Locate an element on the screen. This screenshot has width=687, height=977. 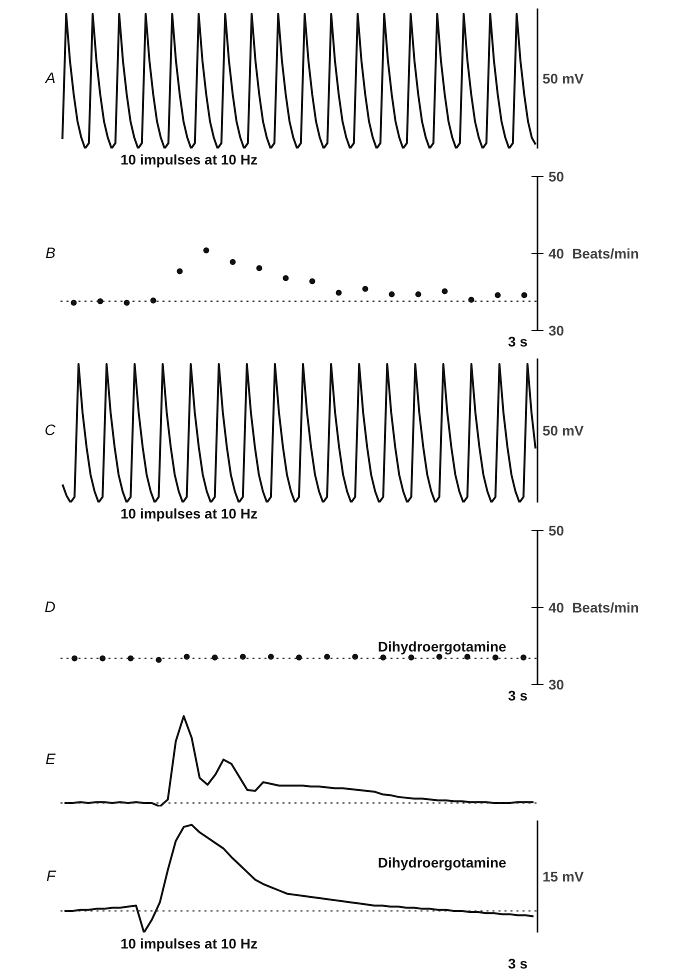
text: D is located at coordinates (50, 607).